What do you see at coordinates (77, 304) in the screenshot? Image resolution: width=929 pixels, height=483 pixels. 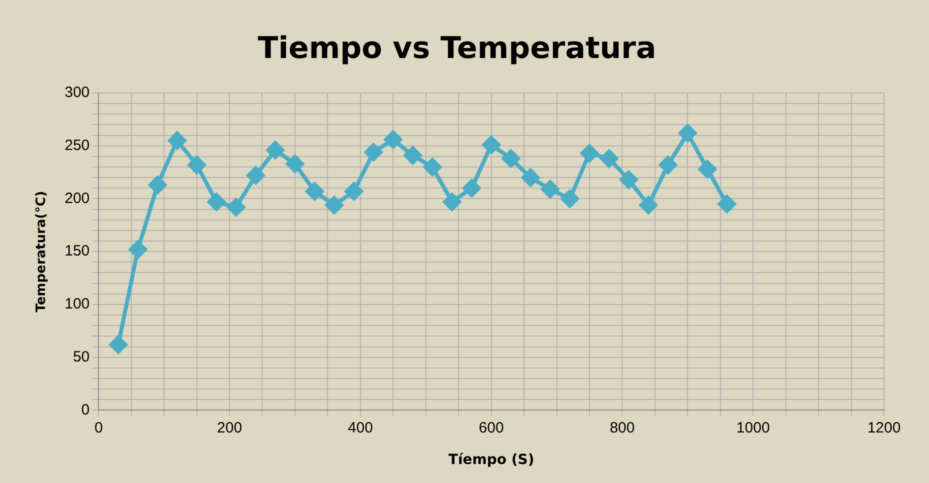 I see `y-tick-label: 100` at bounding box center [77, 304].